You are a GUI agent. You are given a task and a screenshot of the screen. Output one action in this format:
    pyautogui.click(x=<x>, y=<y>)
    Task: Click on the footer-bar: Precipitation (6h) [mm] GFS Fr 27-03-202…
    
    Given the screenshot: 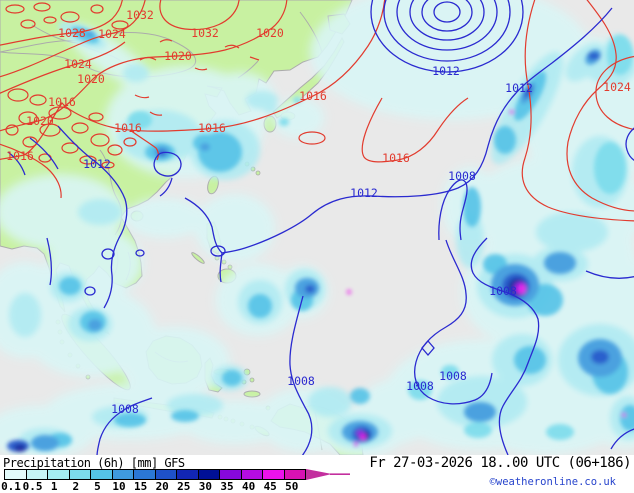 What is the action you would take?
    pyautogui.click(x=317, y=474)
    